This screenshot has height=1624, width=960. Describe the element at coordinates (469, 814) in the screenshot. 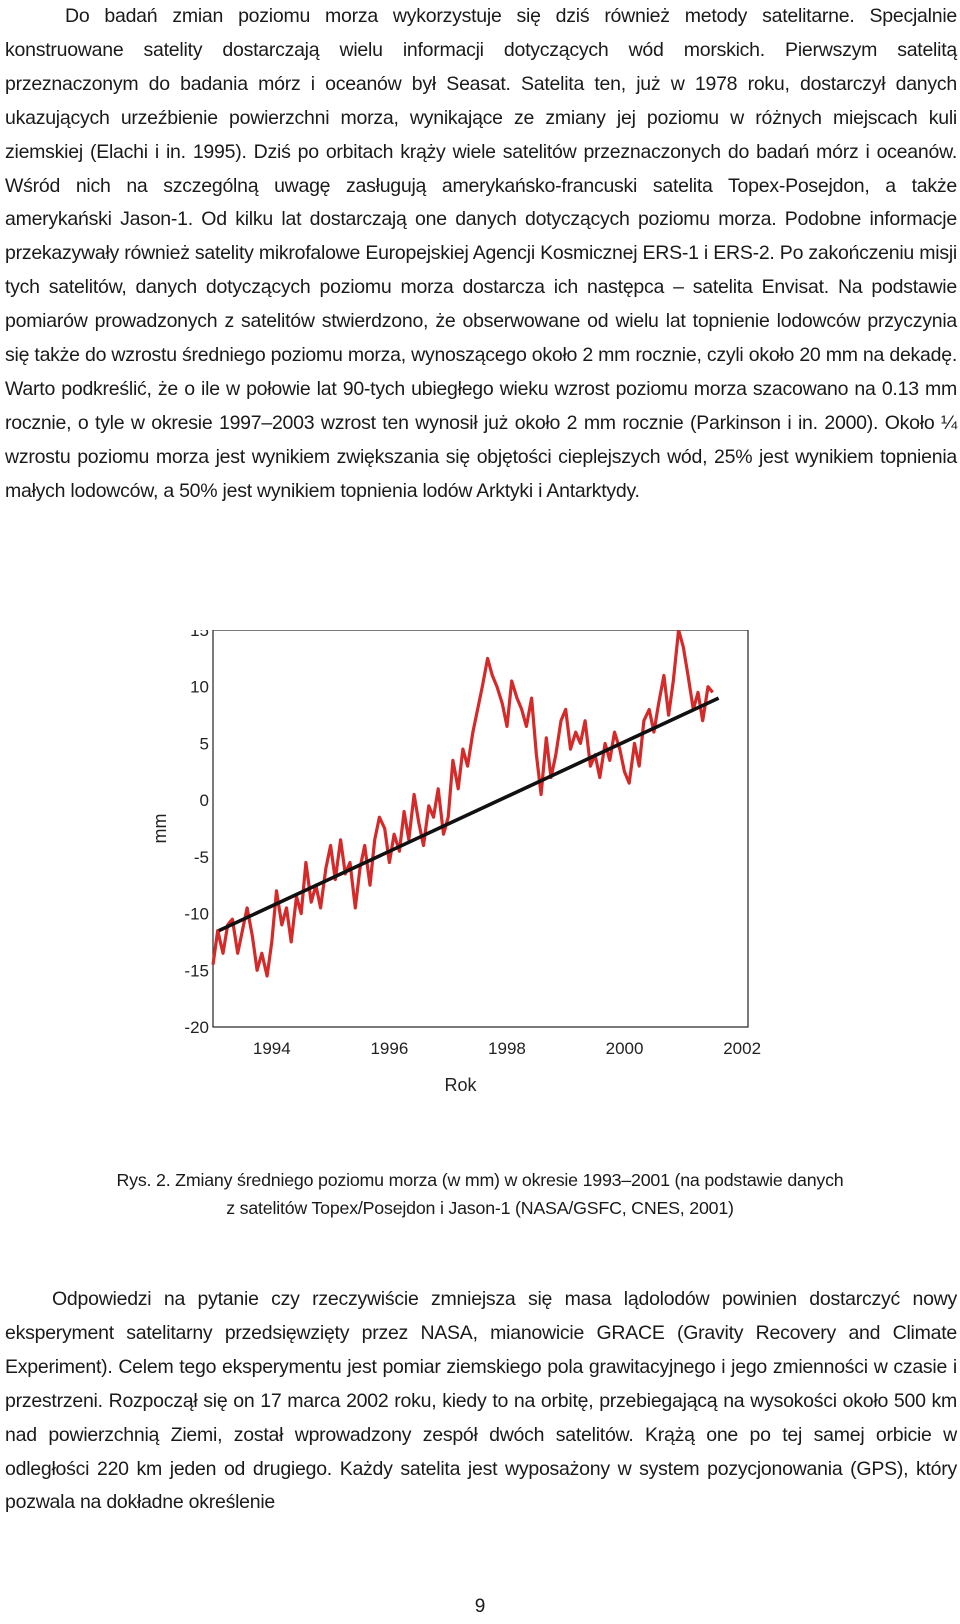

I see `trend-line` at that location.